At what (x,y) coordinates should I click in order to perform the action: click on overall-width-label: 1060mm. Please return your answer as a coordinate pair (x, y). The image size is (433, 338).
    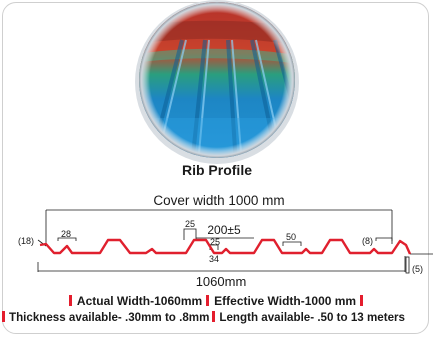
    Looking at the image, I should click on (221, 281).